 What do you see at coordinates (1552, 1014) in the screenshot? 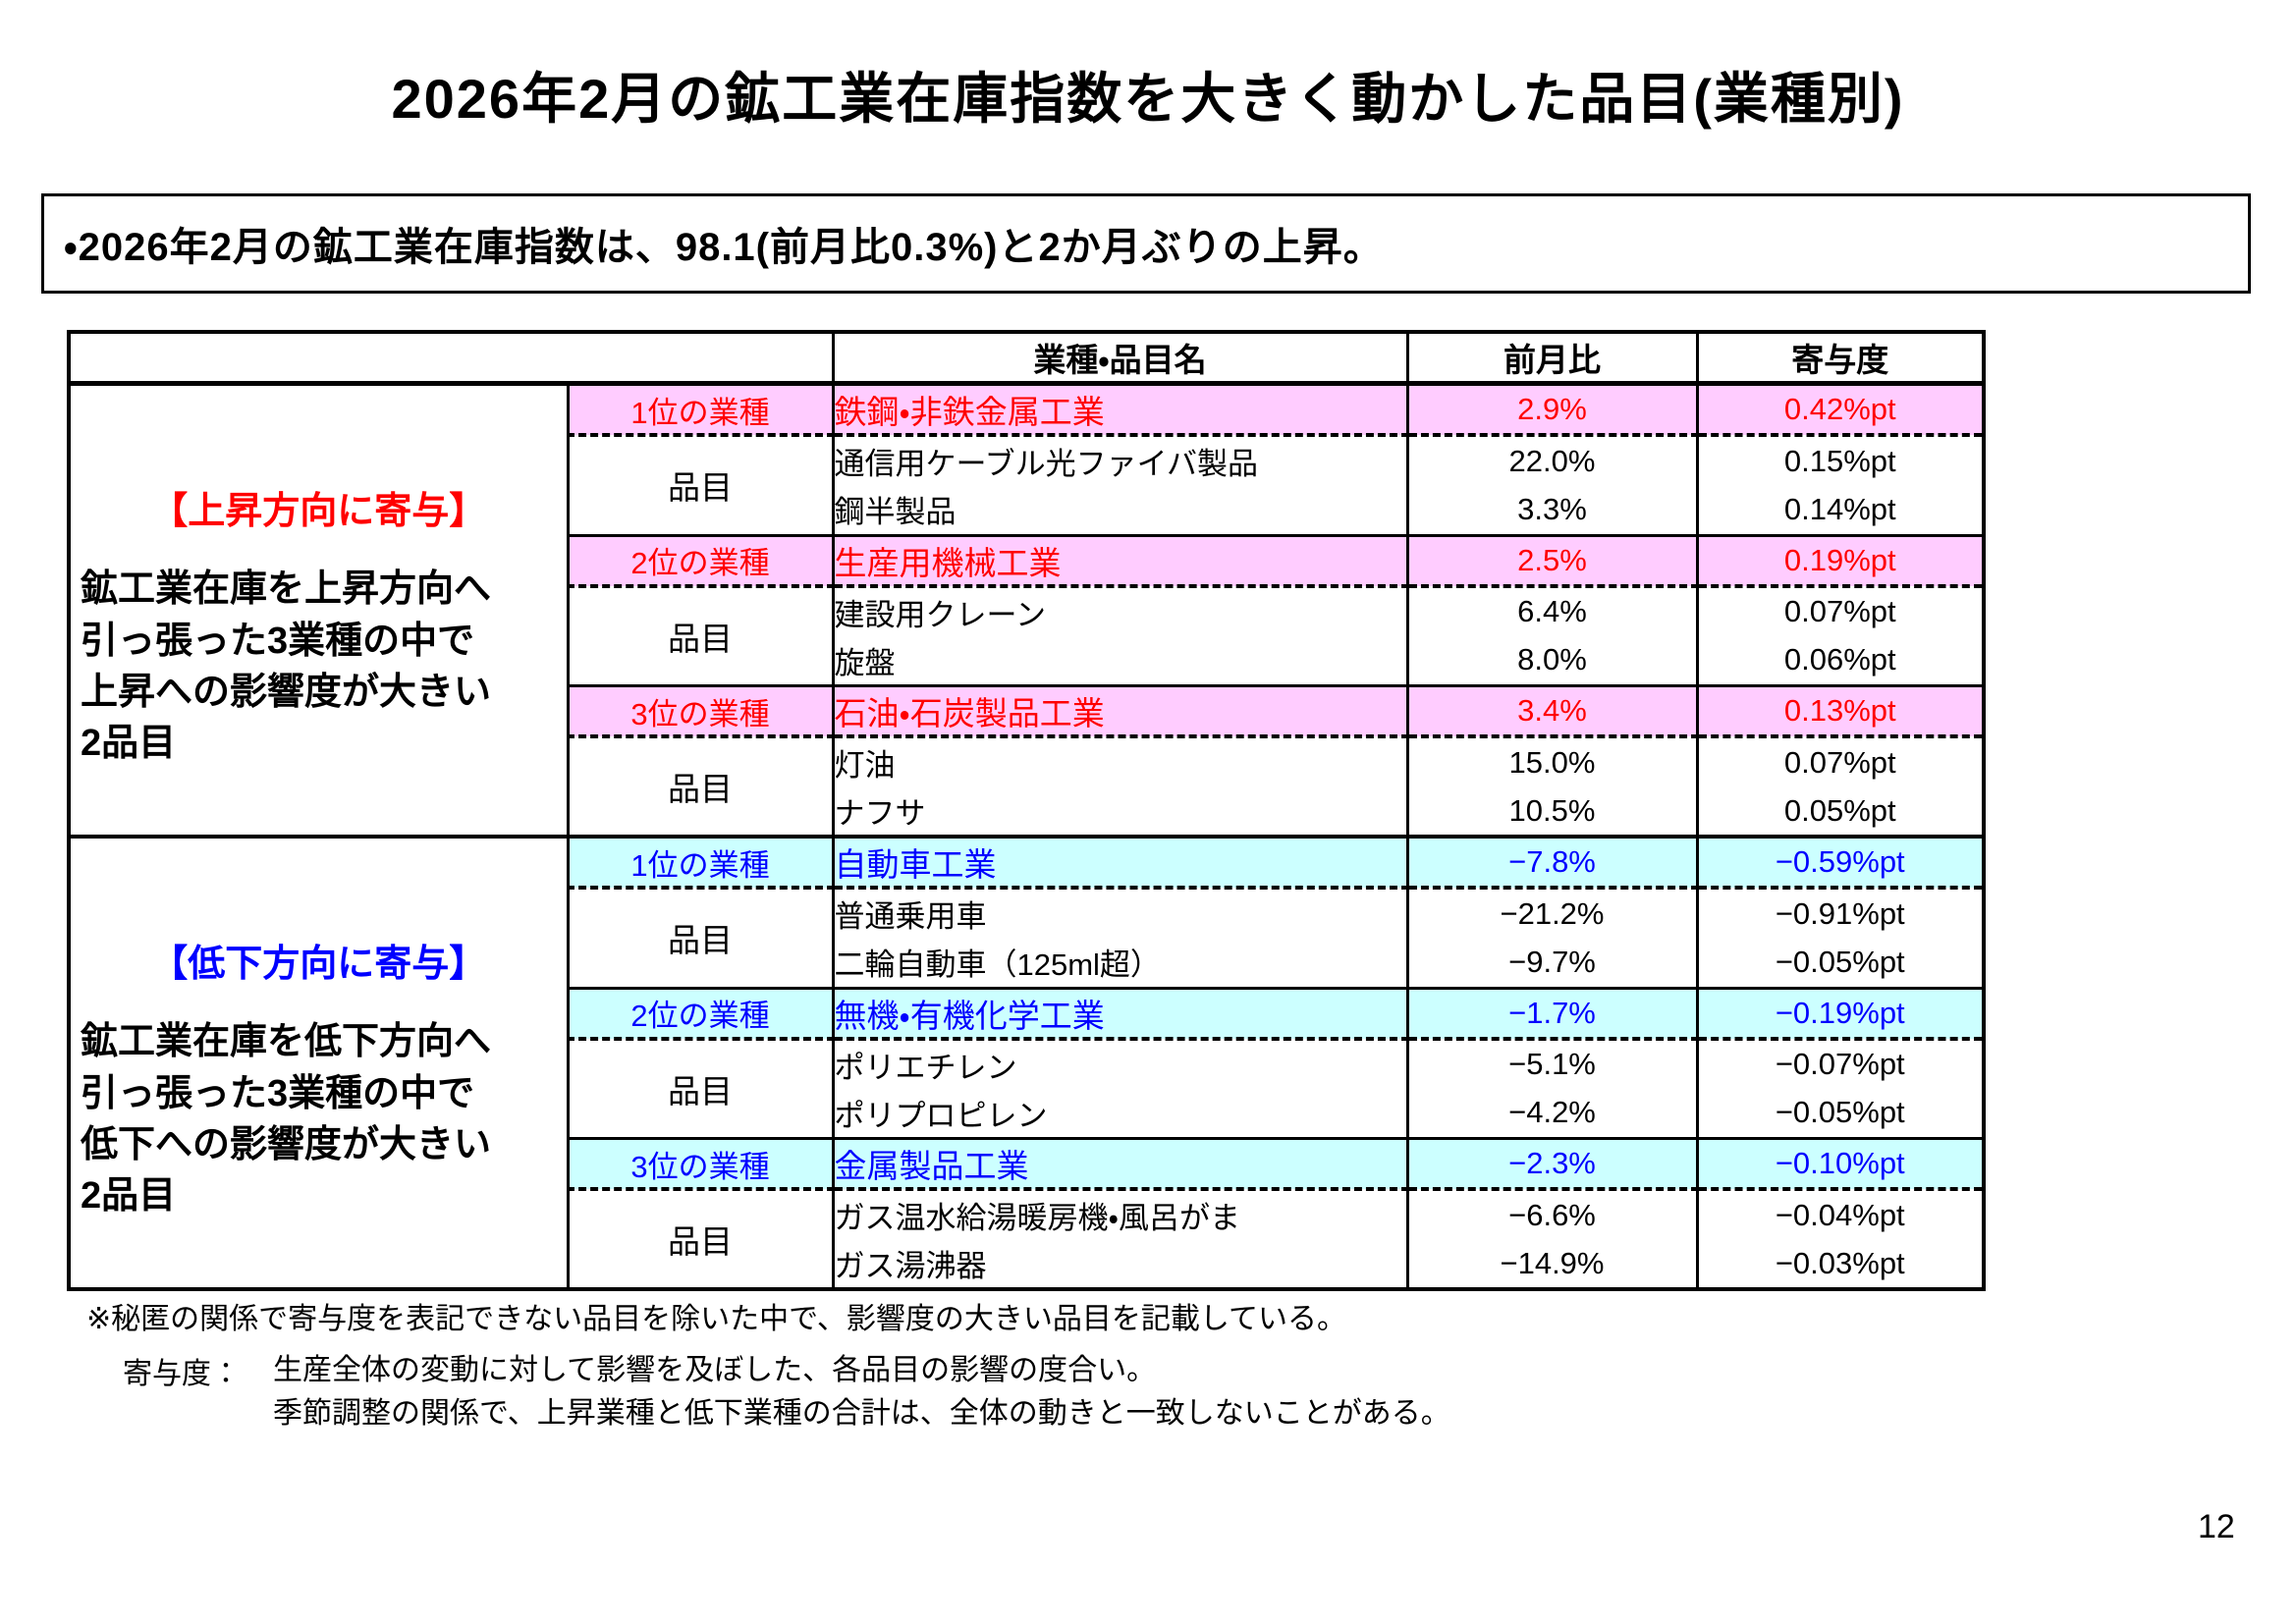
I see `industry-mom: −1.7%` at bounding box center [1552, 1014].